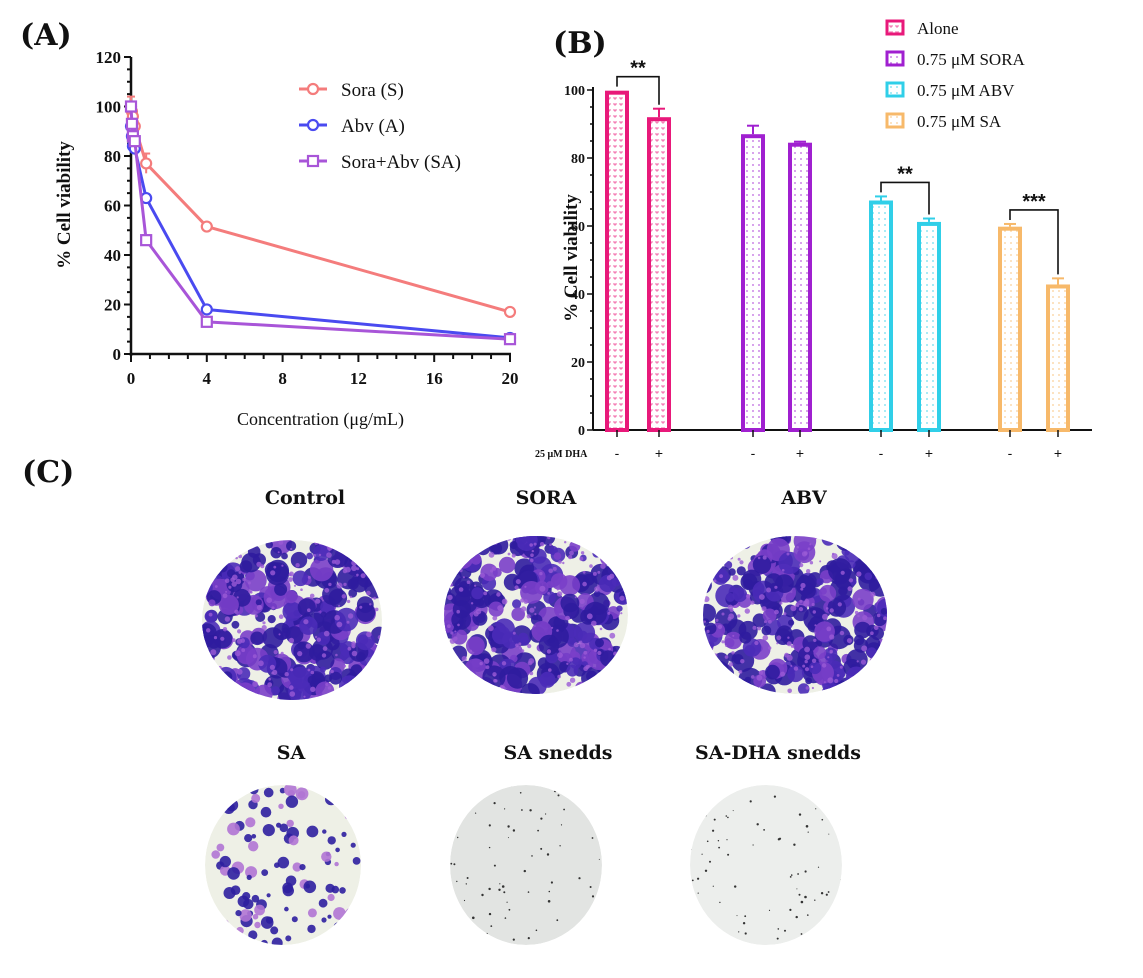 The width and height of the screenshot is (1143, 978). Describe the element at coordinates (795, 615) in the screenshot. I see `cell-dish-abv` at that location.